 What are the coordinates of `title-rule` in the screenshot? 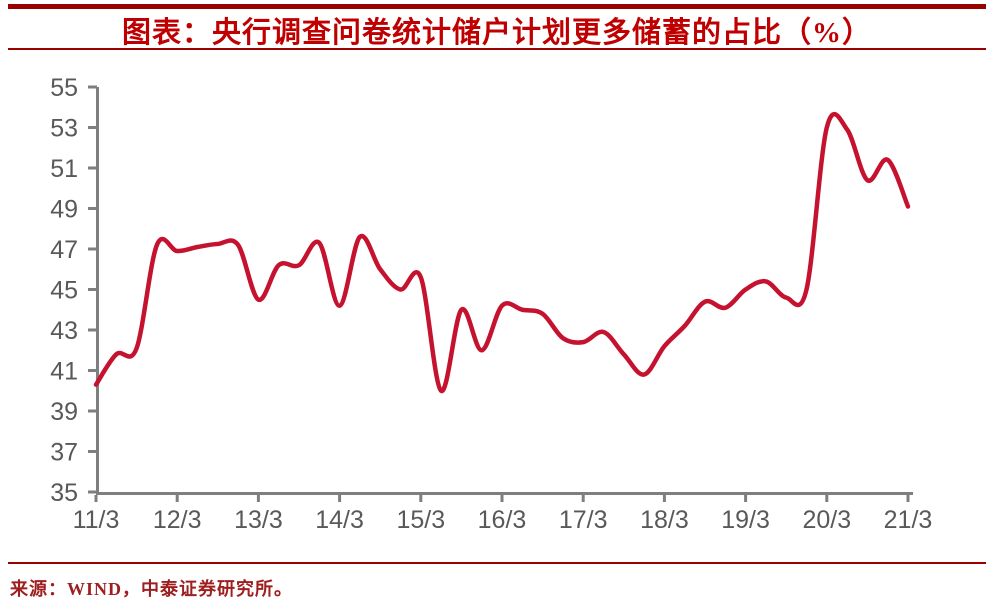 It's located at (497, 49).